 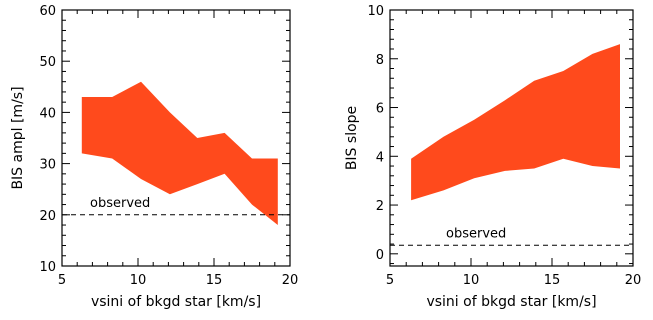 What do you see at coordinates (47, 11) in the screenshot?
I see `y-tick-label: 60` at bounding box center [47, 11].